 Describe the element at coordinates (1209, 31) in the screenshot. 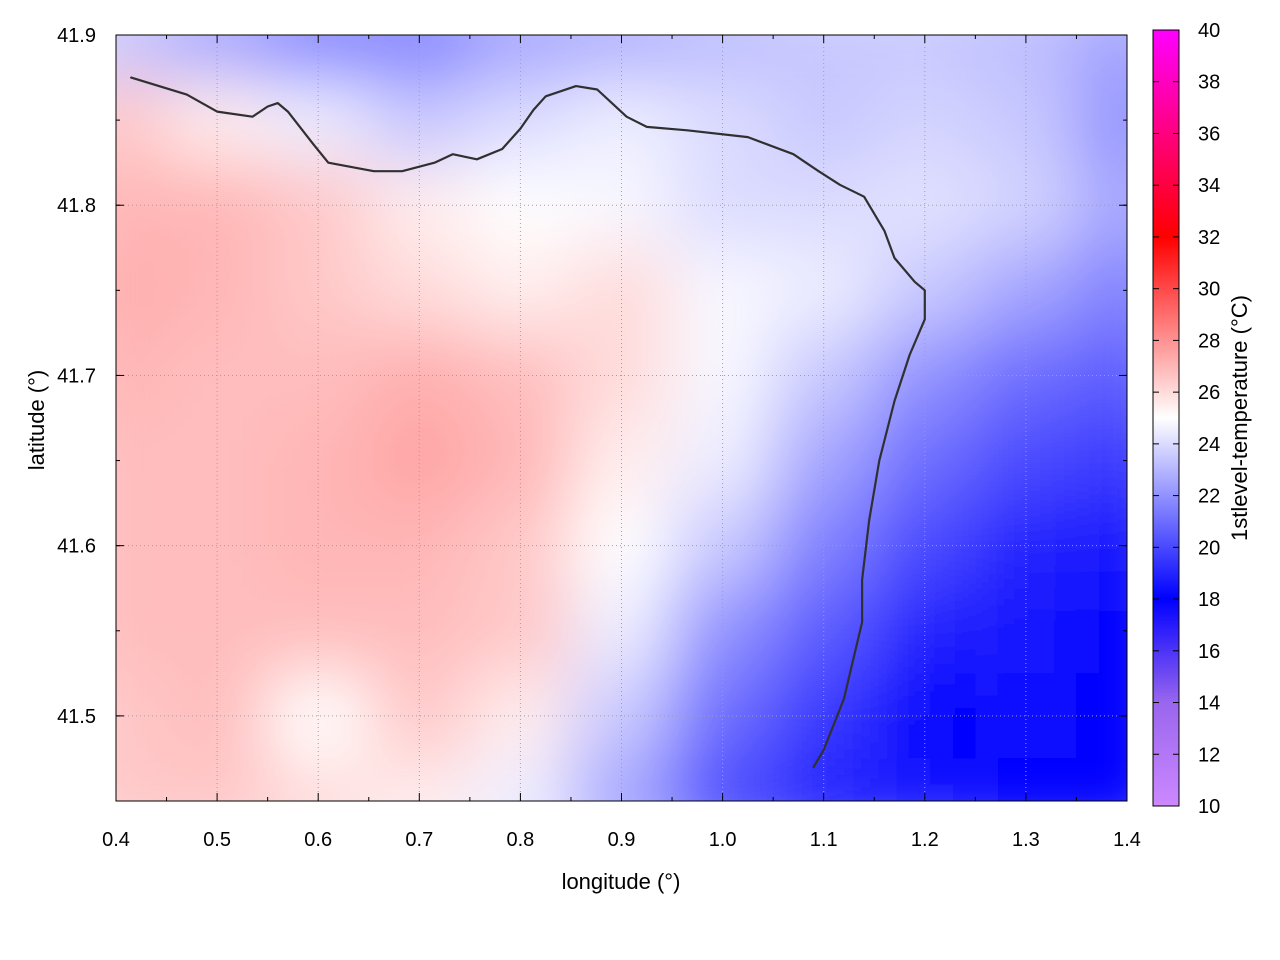

I see `colorbar-tick-label: 40` at that location.